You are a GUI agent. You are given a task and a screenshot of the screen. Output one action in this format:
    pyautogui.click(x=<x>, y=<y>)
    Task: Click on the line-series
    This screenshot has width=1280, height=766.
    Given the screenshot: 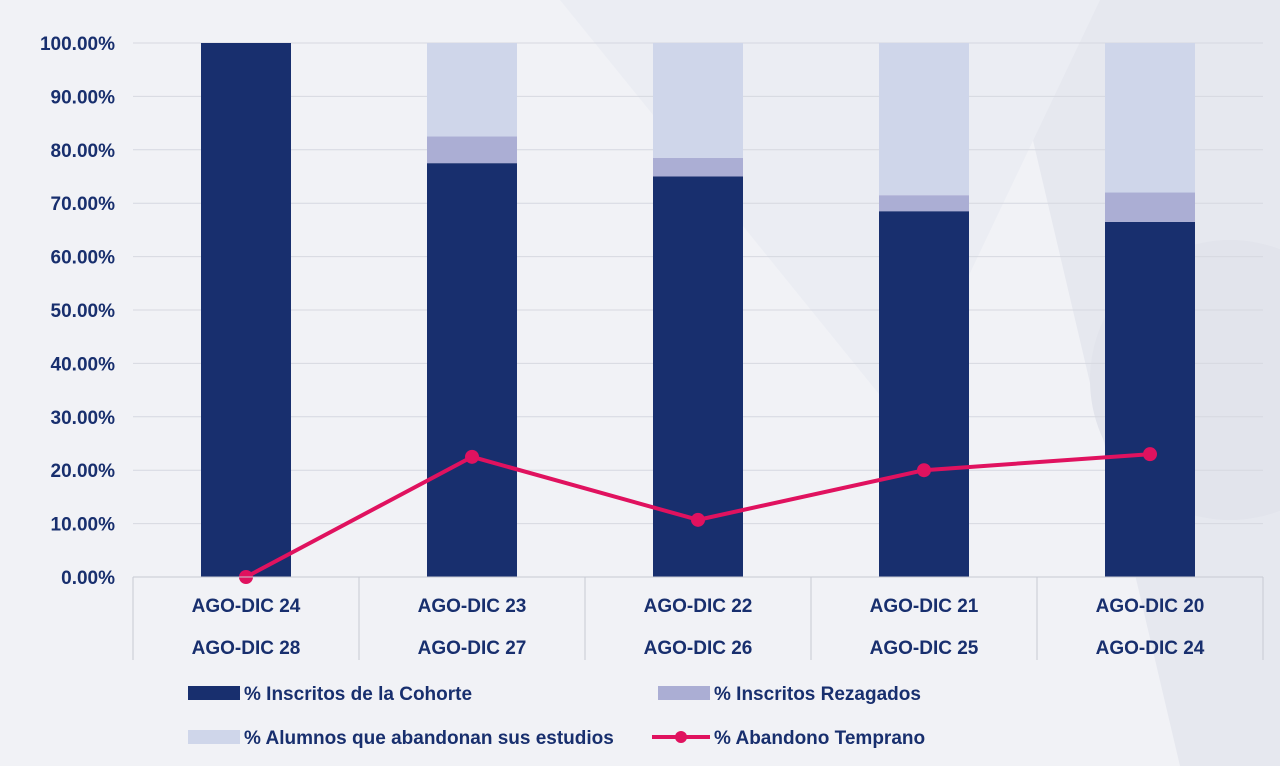 What is the action you would take?
    pyautogui.click(x=698, y=515)
    